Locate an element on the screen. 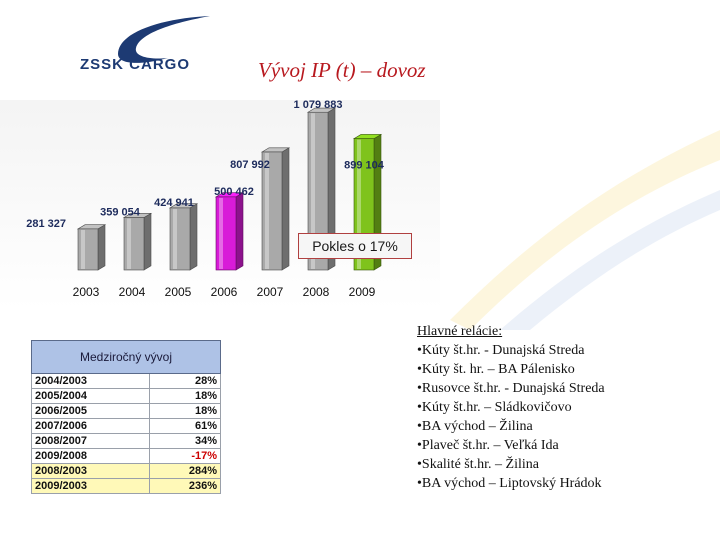  relation-item: •Rusovce št.hr. - Dunajská Streda is located at coordinates (511, 388).